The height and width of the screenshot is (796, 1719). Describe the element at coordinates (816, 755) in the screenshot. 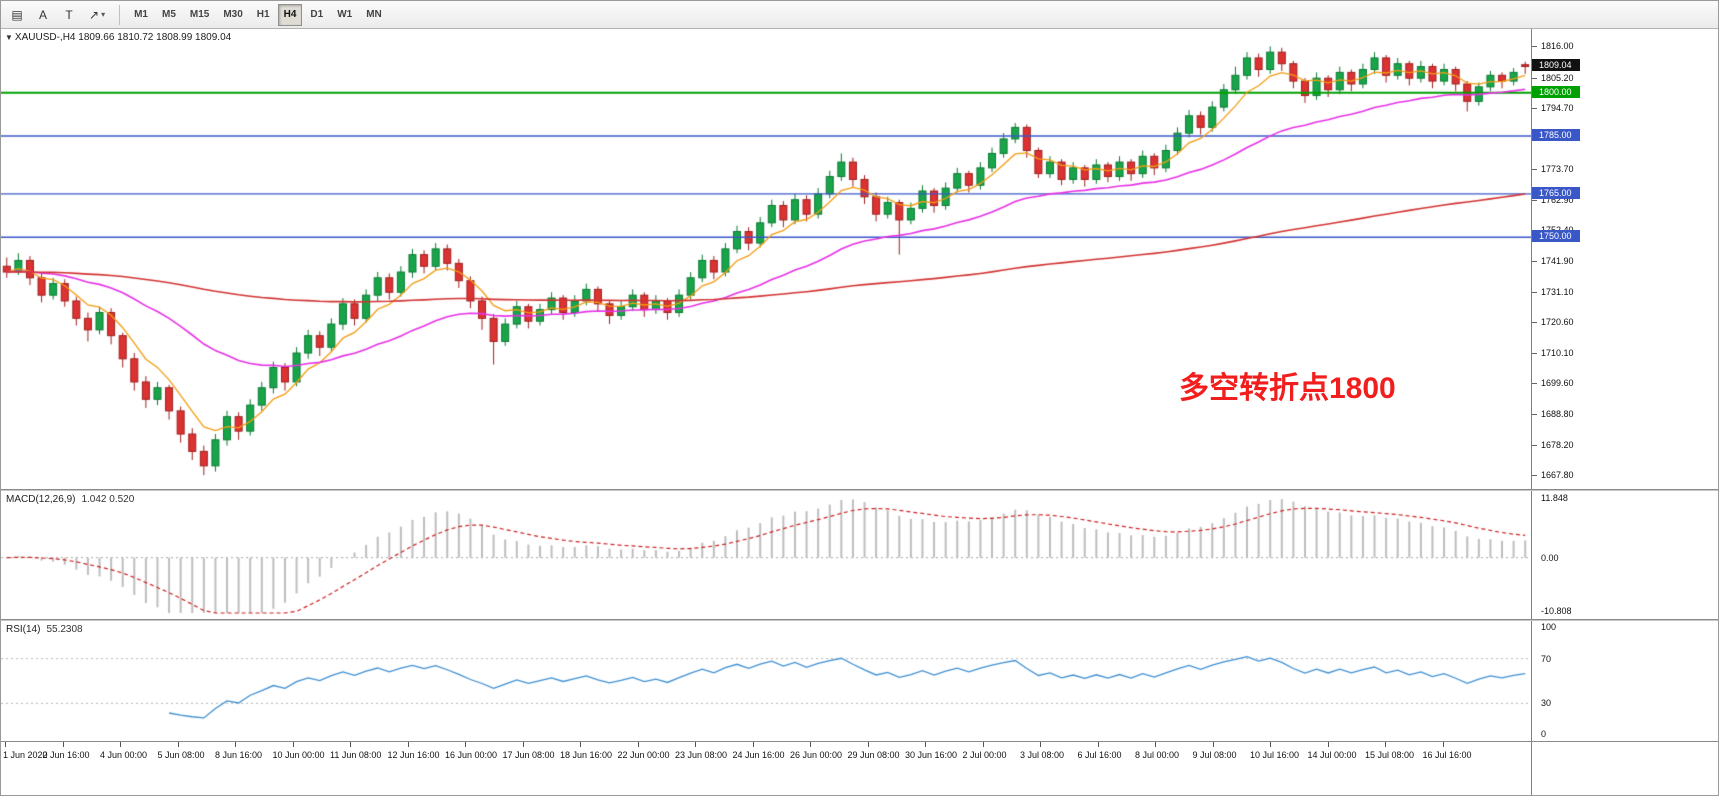

I see `time-tick-label: 26 Jun 00:00` at that location.